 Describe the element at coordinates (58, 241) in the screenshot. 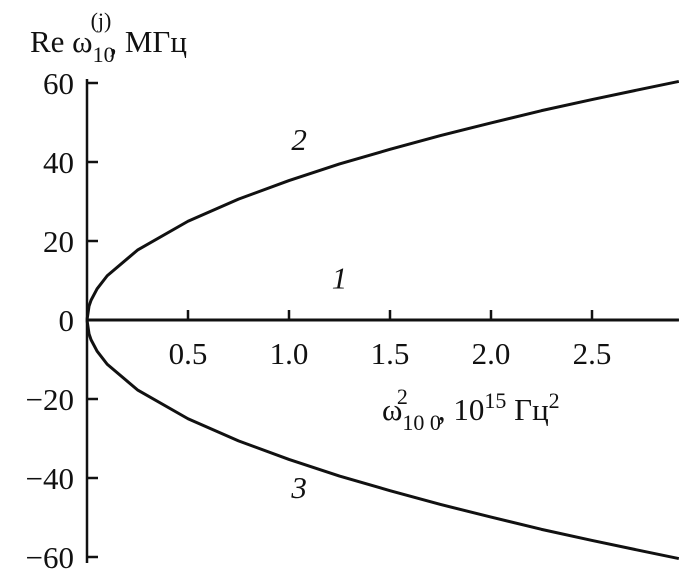

I see `y-tick-label: 20` at that location.